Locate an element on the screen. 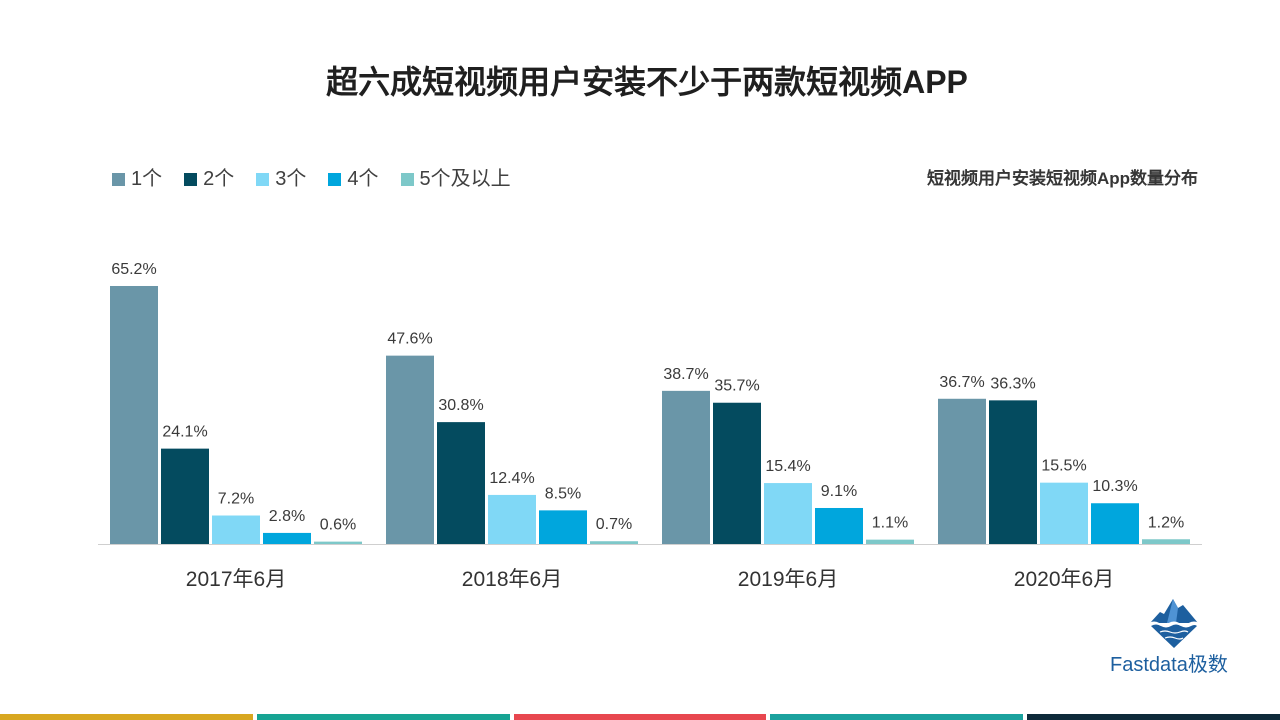 This screenshot has width=1280, height=720. value-number: 9.1 is located at coordinates (832, 491).